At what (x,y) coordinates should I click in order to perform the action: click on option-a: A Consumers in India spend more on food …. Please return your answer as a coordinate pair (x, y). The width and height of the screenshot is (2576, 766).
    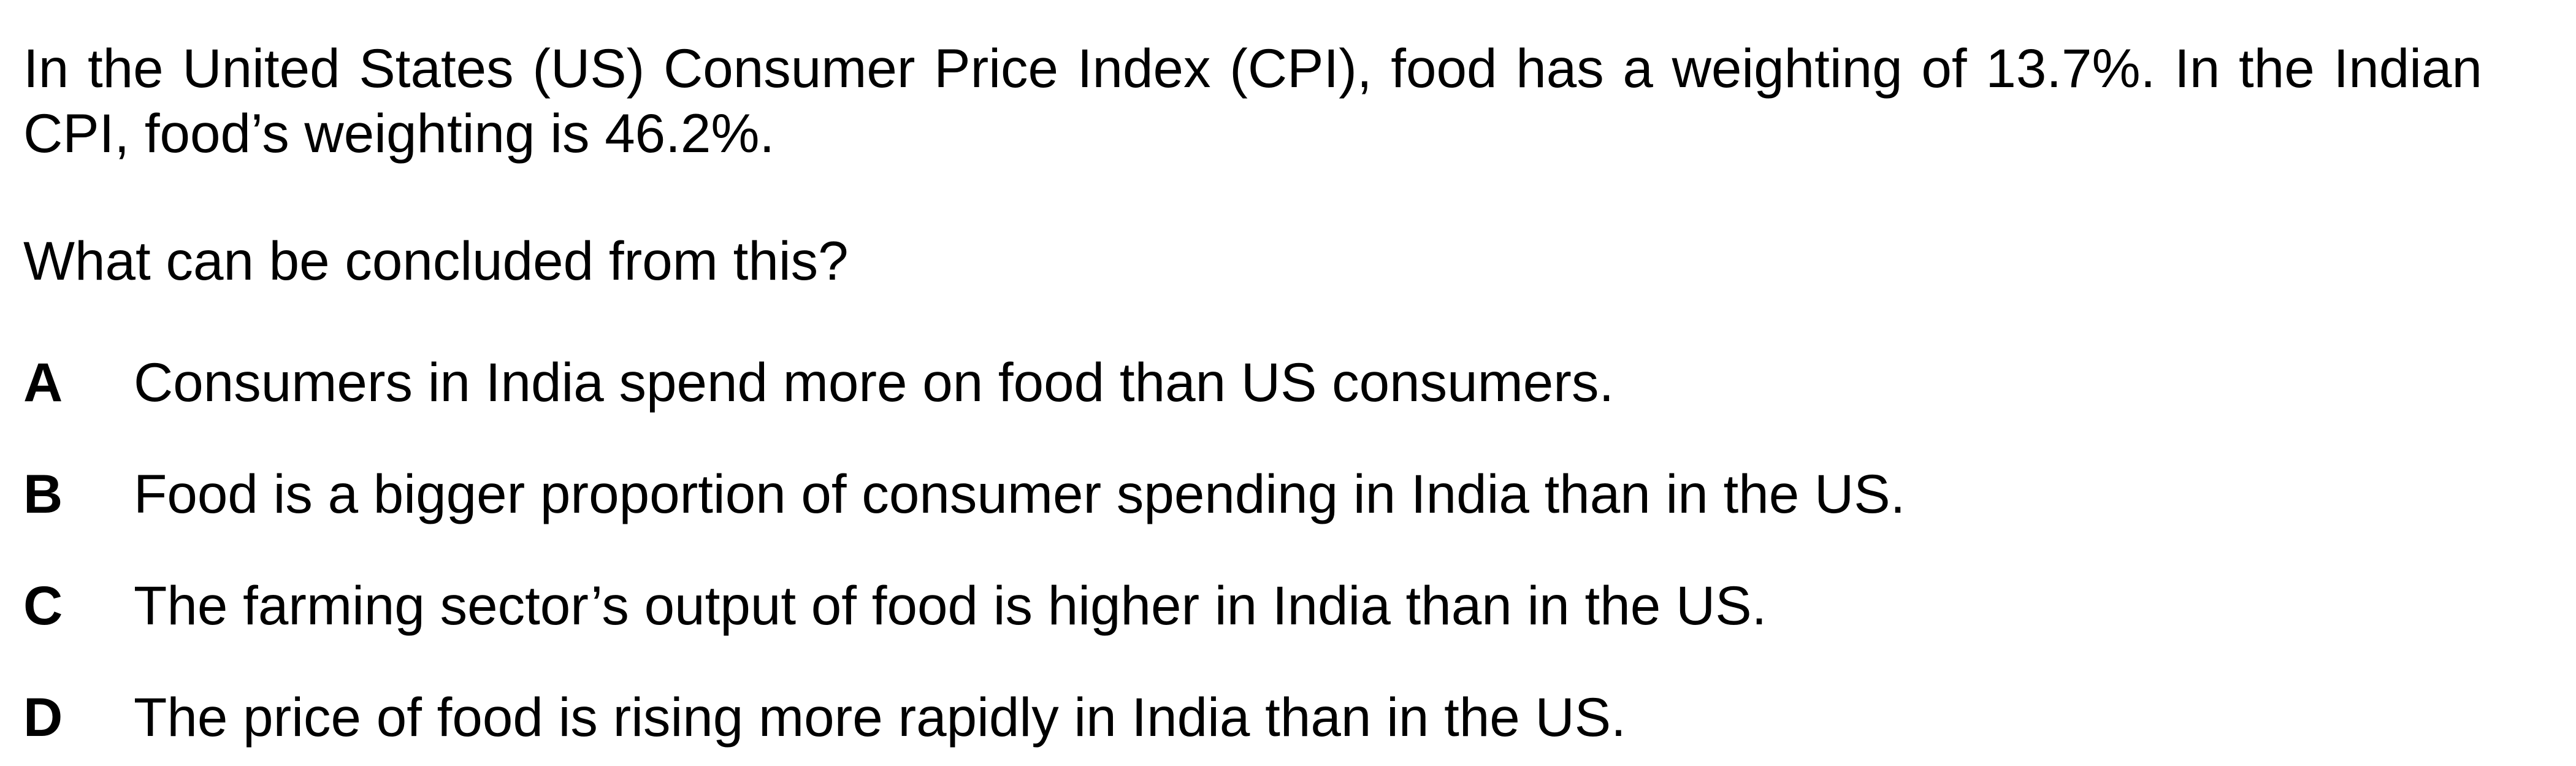
    Looking at the image, I should click on (1280, 382).